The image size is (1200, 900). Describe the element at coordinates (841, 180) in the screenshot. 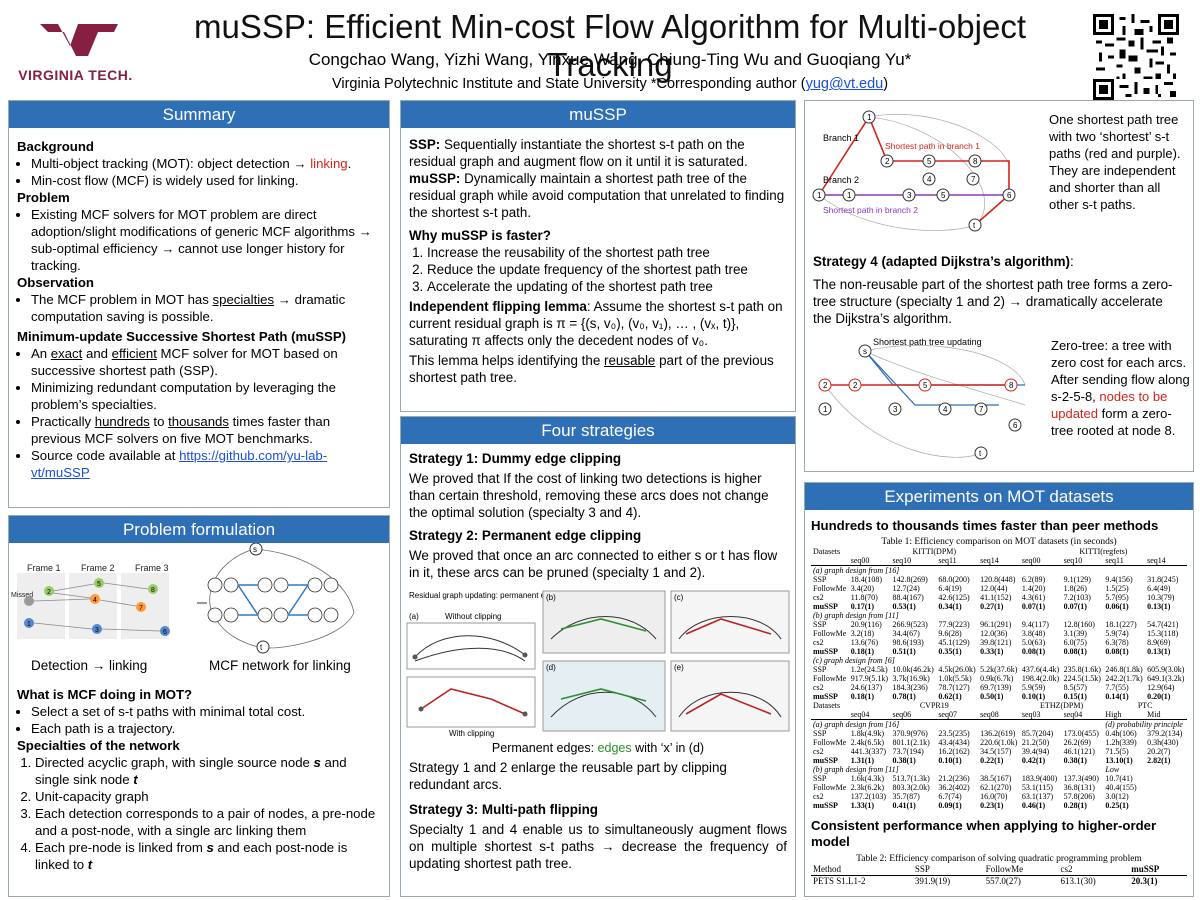

I see `branch-2-label: Branch 2` at that location.